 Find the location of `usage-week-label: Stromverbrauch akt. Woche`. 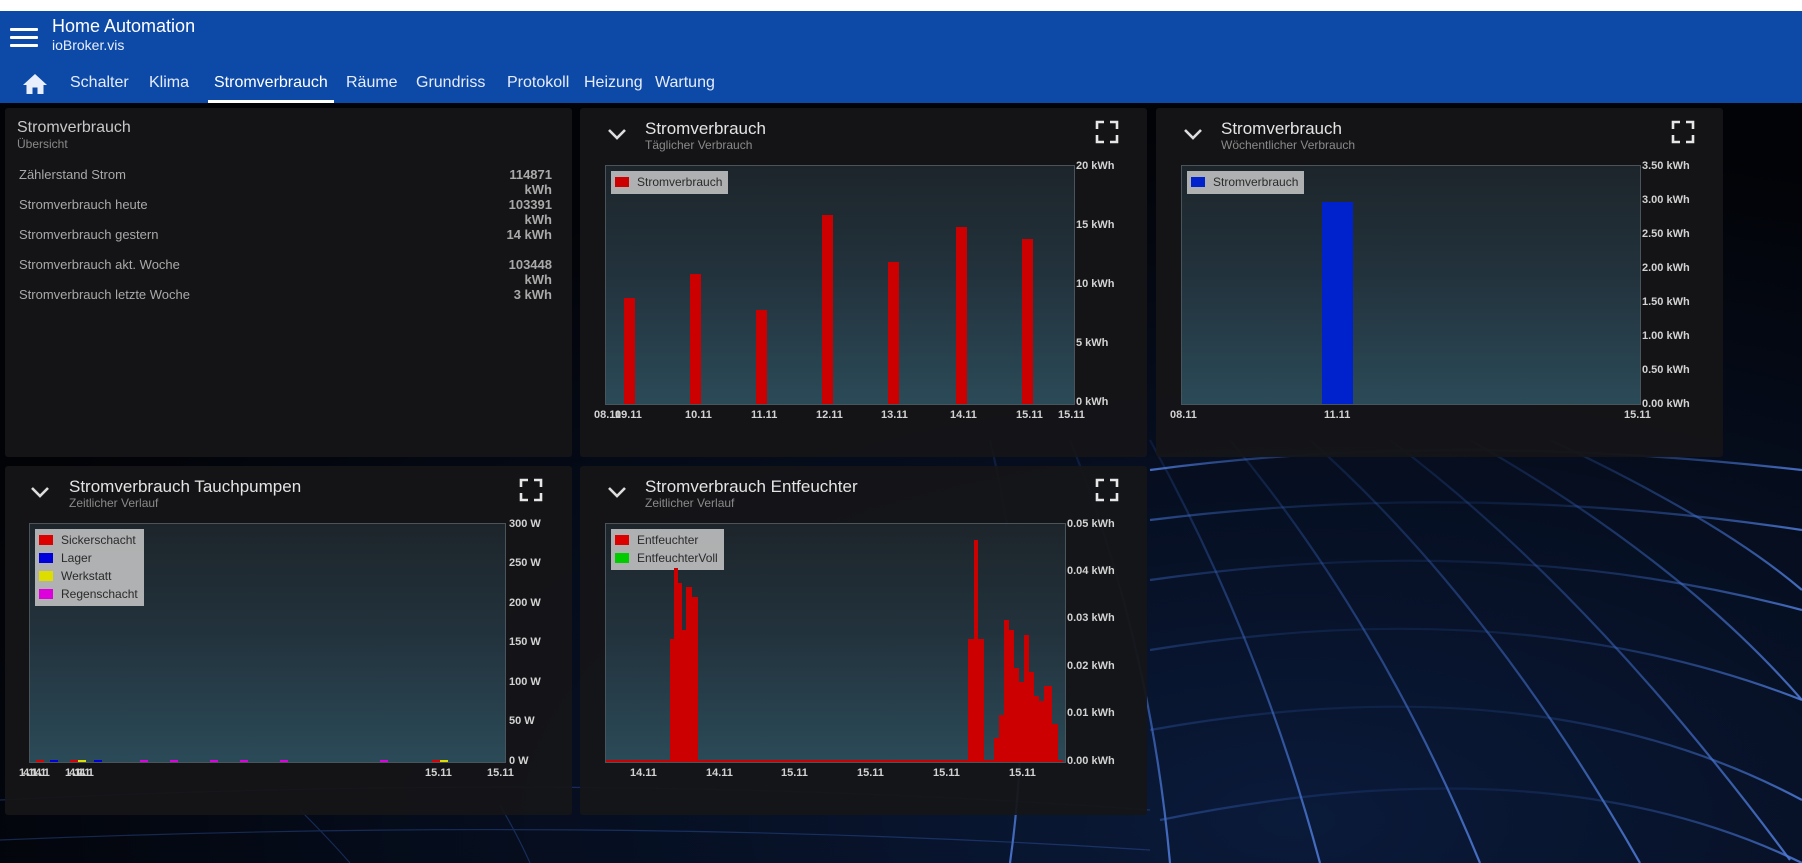

usage-week-label: Stromverbrauch akt. Woche is located at coordinates (99, 264).